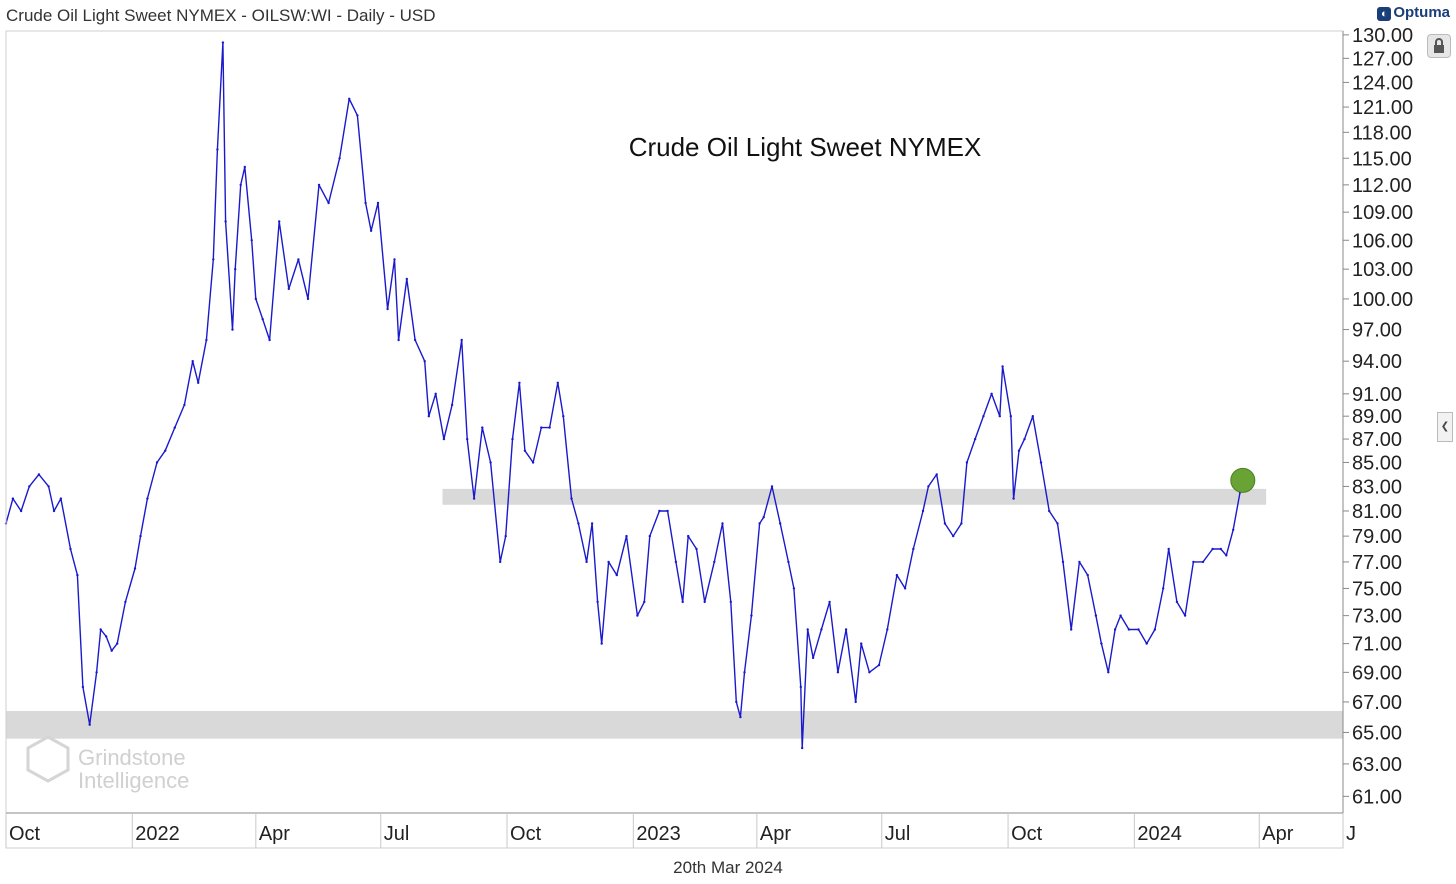  Describe the element at coordinates (775, 834) in the screenshot. I see `x-tick-label: Apr` at that location.